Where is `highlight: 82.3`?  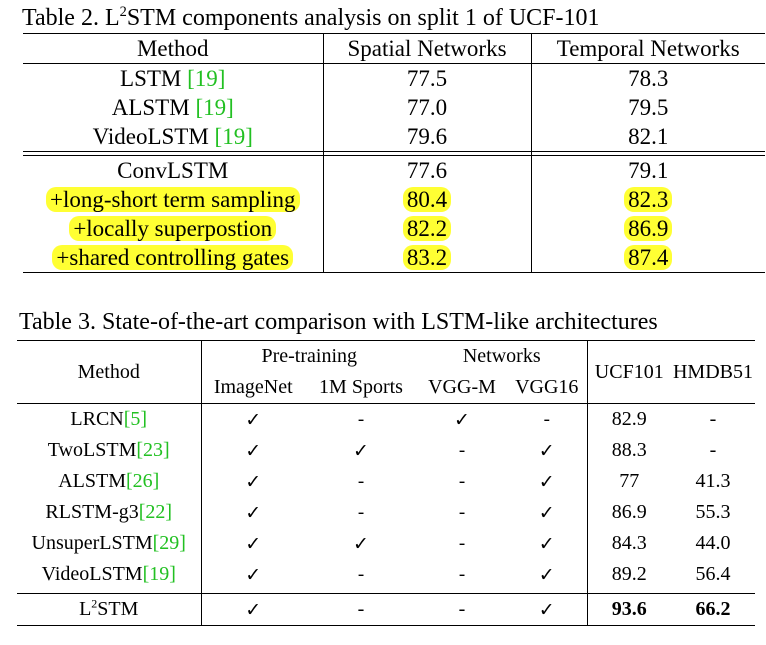 highlight: 82.3 is located at coordinates (648, 199).